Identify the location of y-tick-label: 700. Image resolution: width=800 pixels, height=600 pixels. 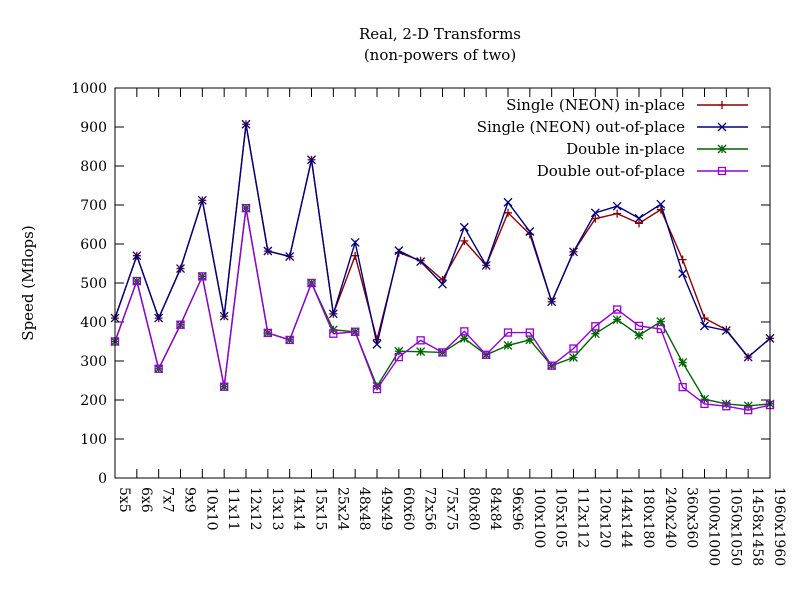
(93, 206).